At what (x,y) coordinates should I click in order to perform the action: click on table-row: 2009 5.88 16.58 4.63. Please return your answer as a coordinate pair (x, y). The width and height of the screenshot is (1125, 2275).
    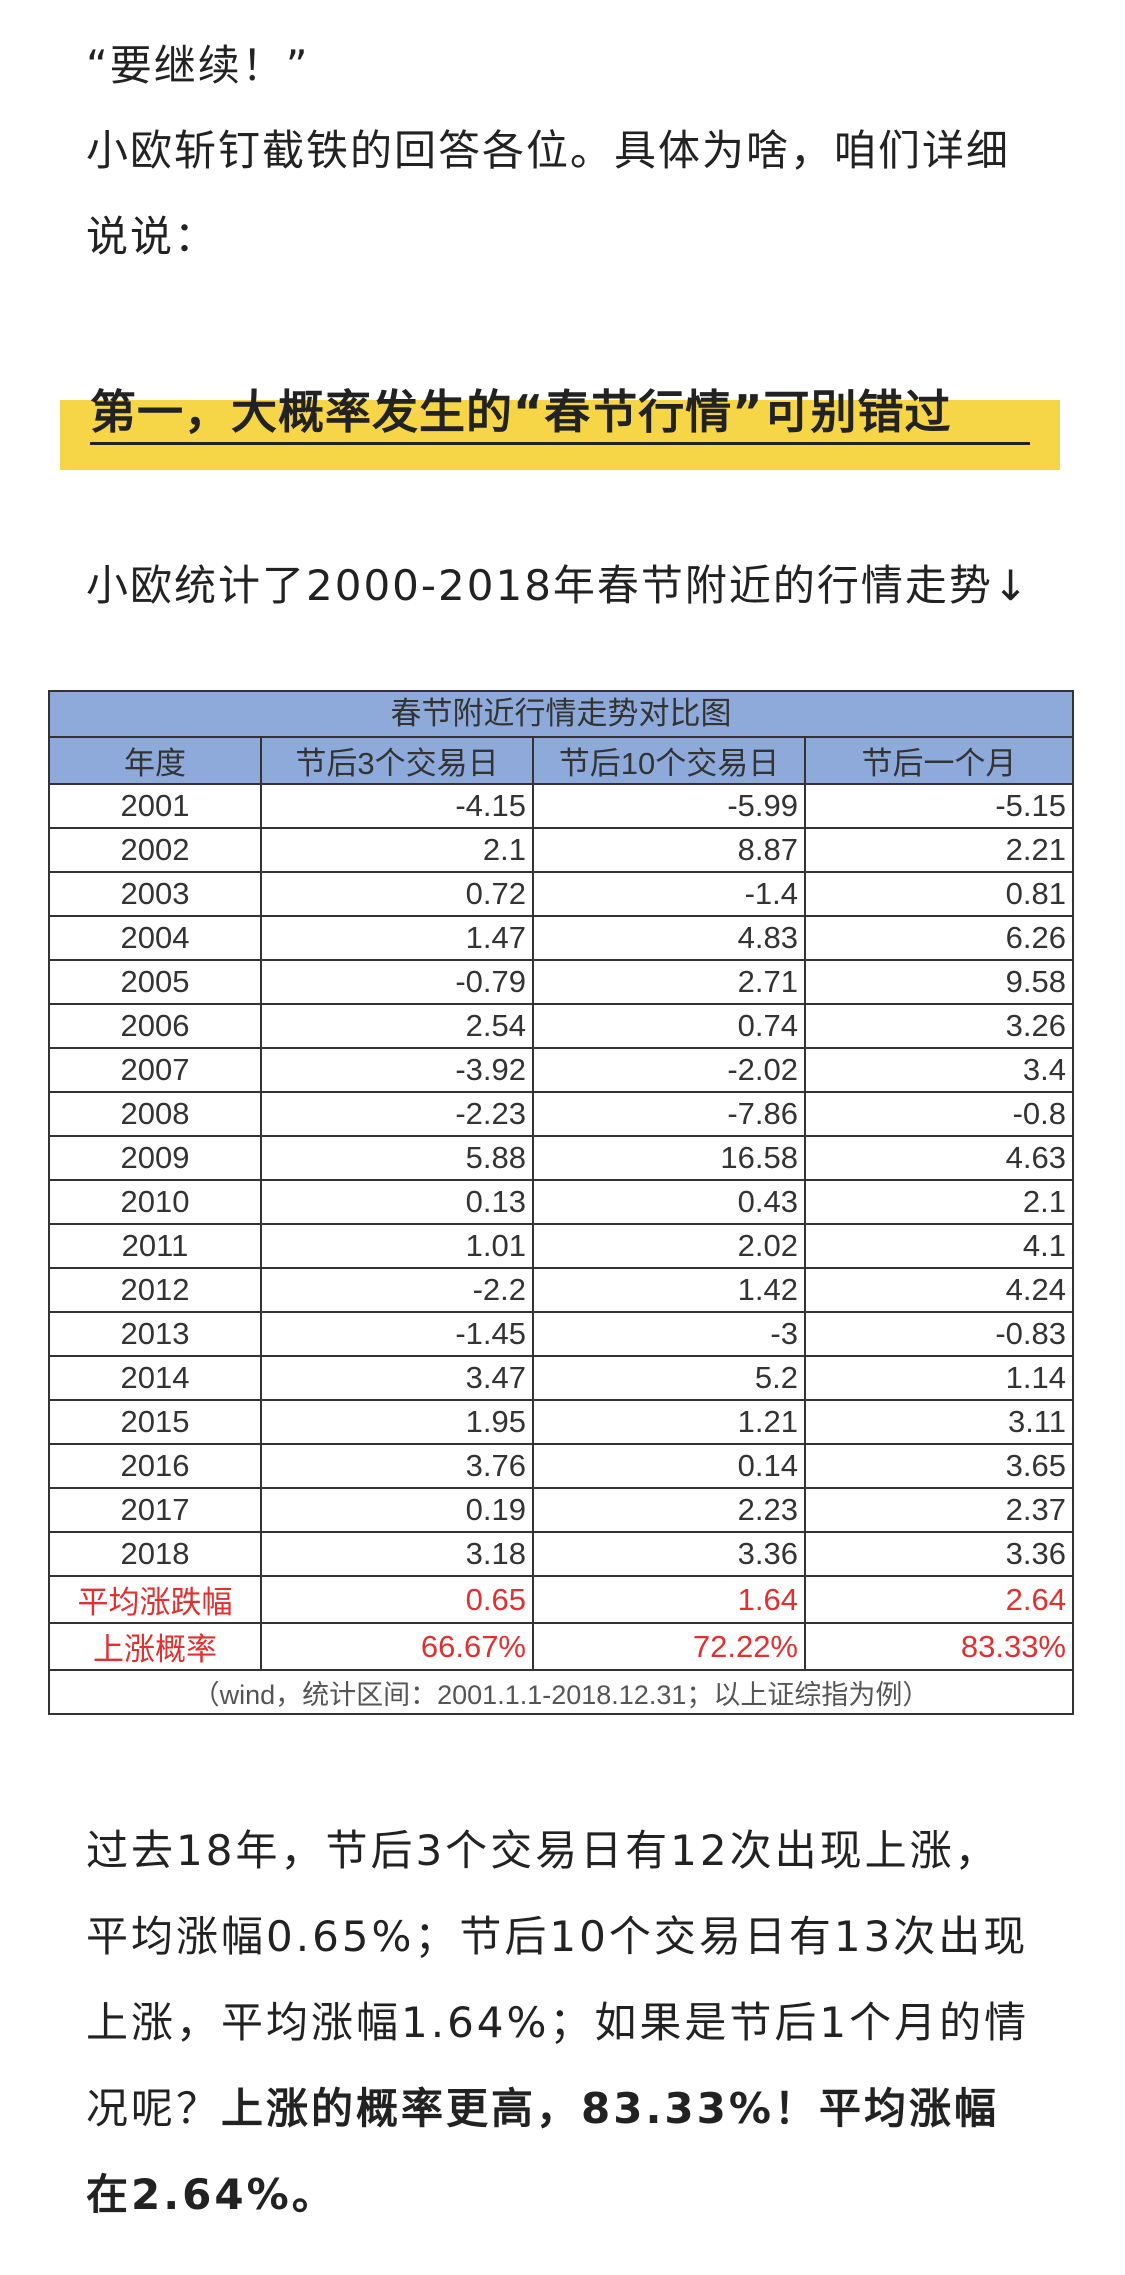
    Looking at the image, I should click on (561, 1158).